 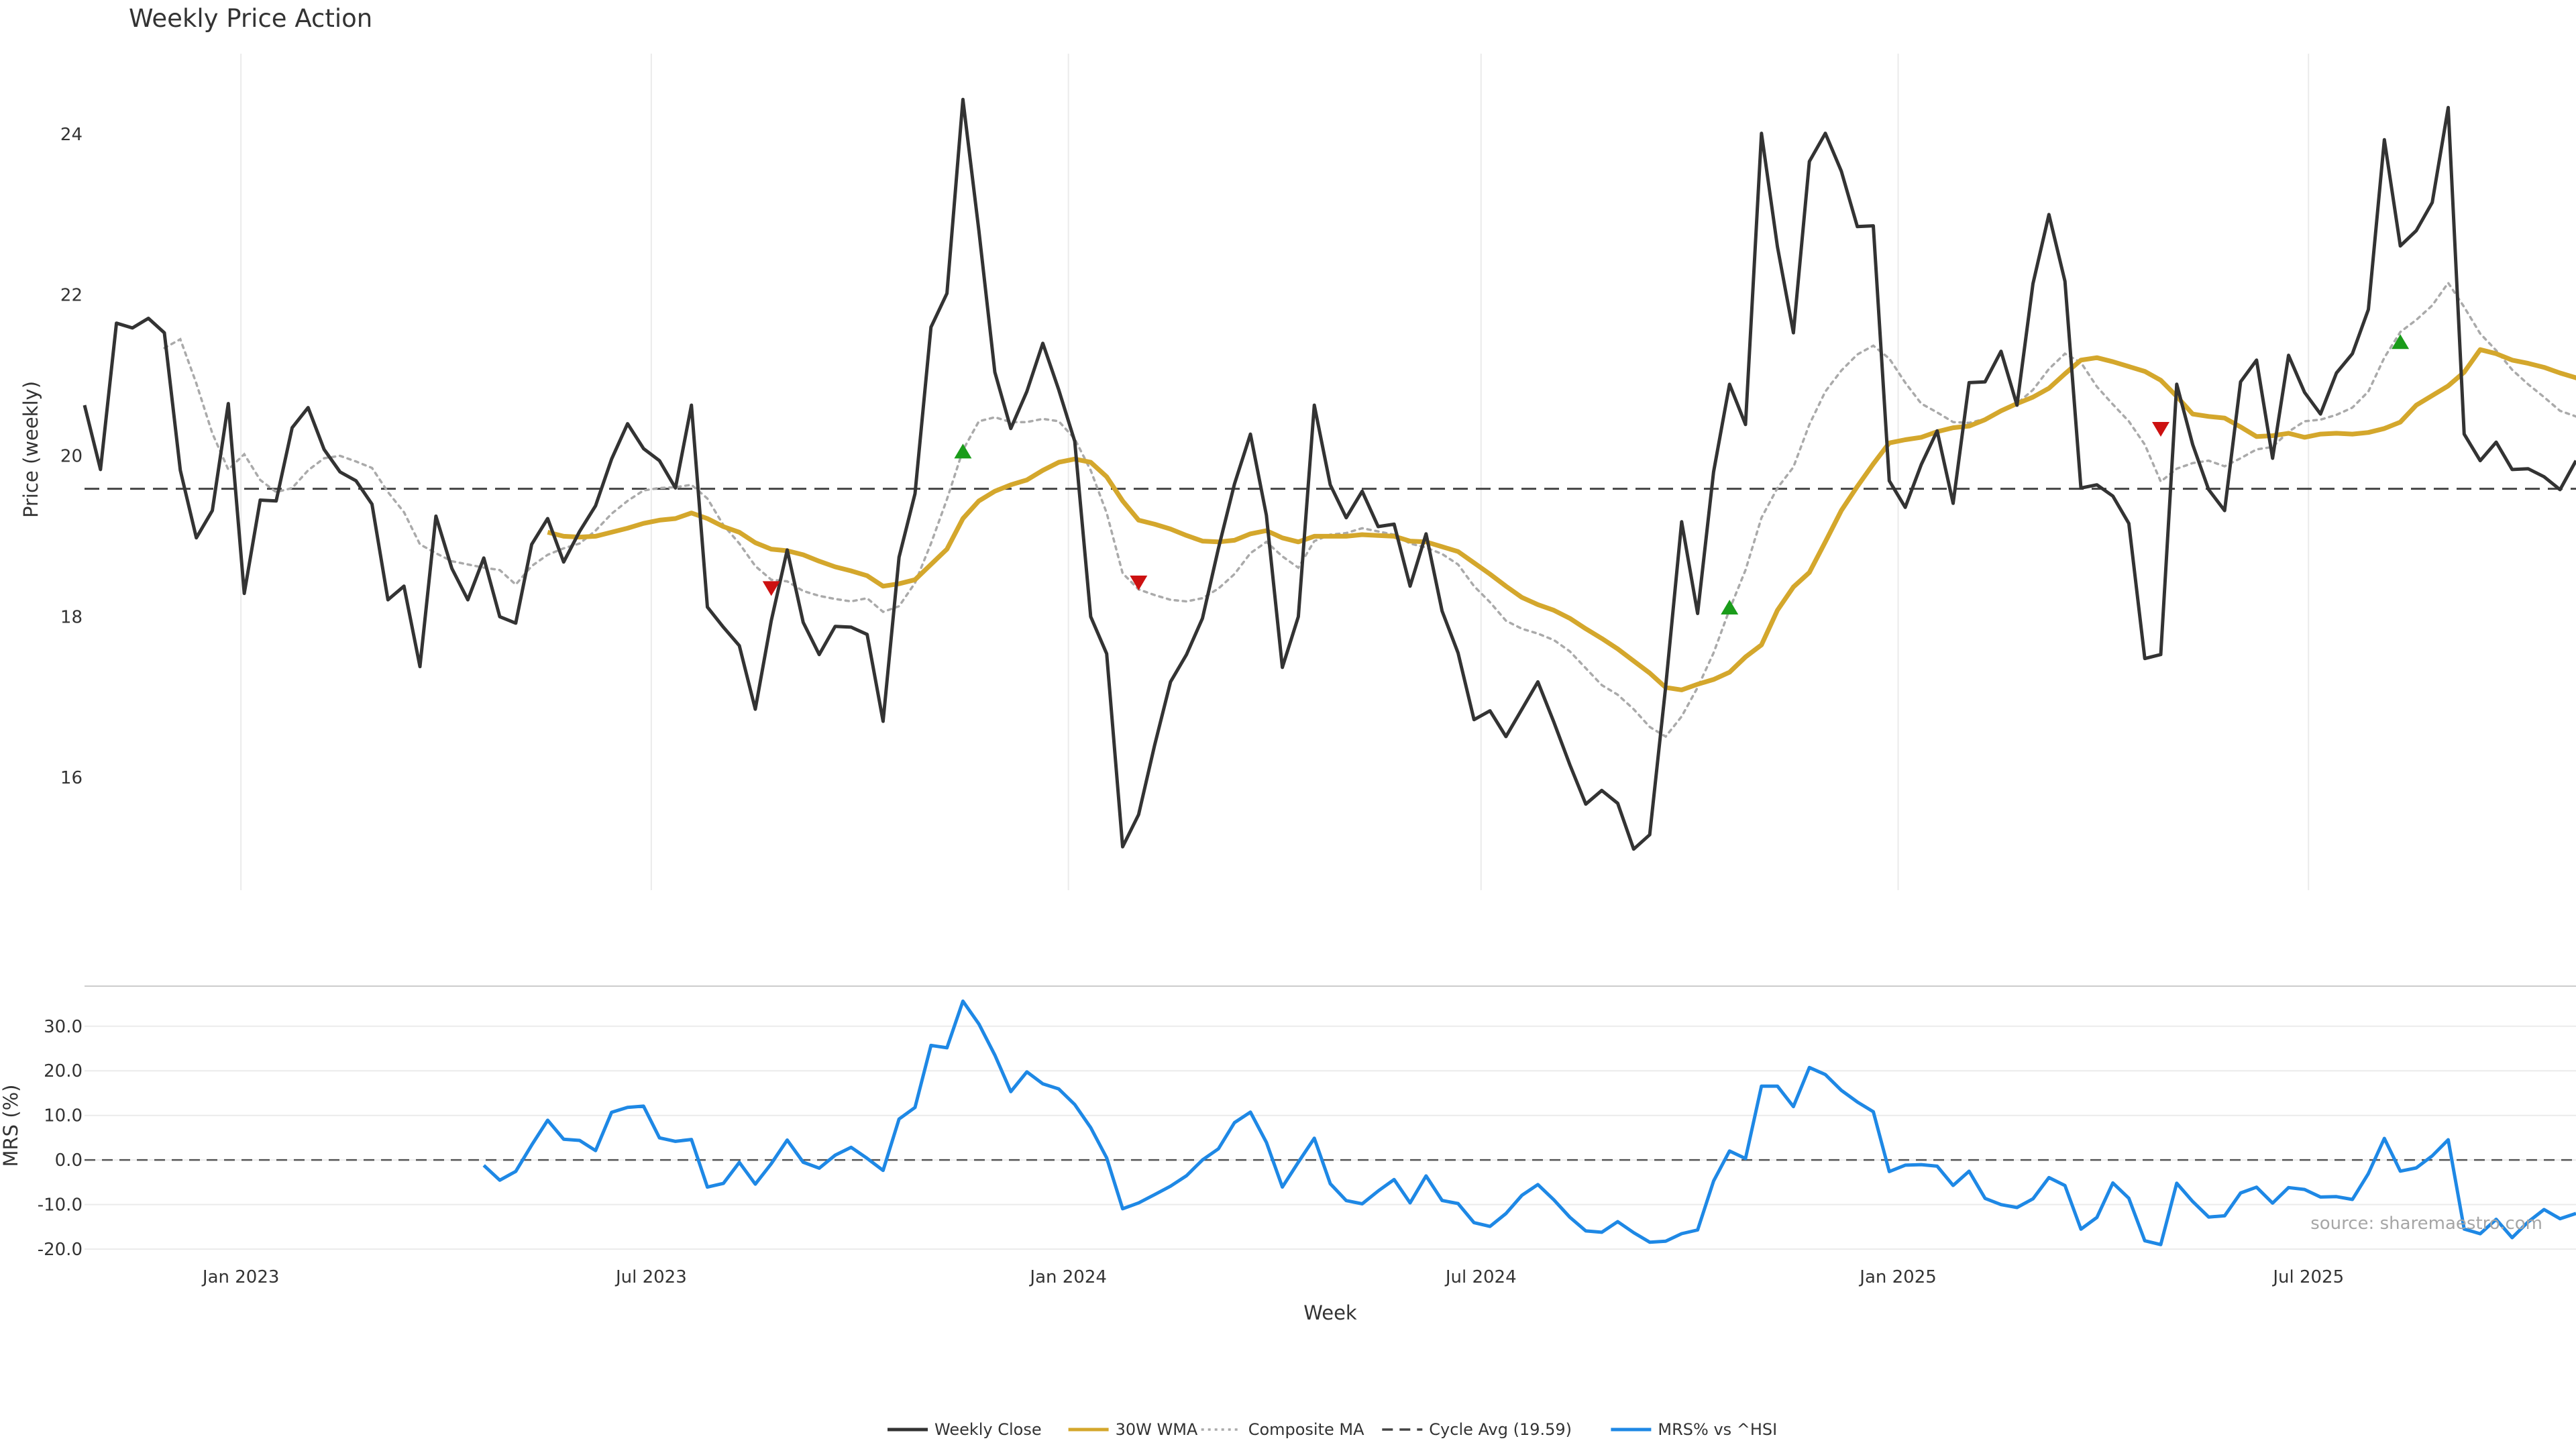 I want to click on price-y-axis-label: Price (weekly), so click(x=30, y=449).